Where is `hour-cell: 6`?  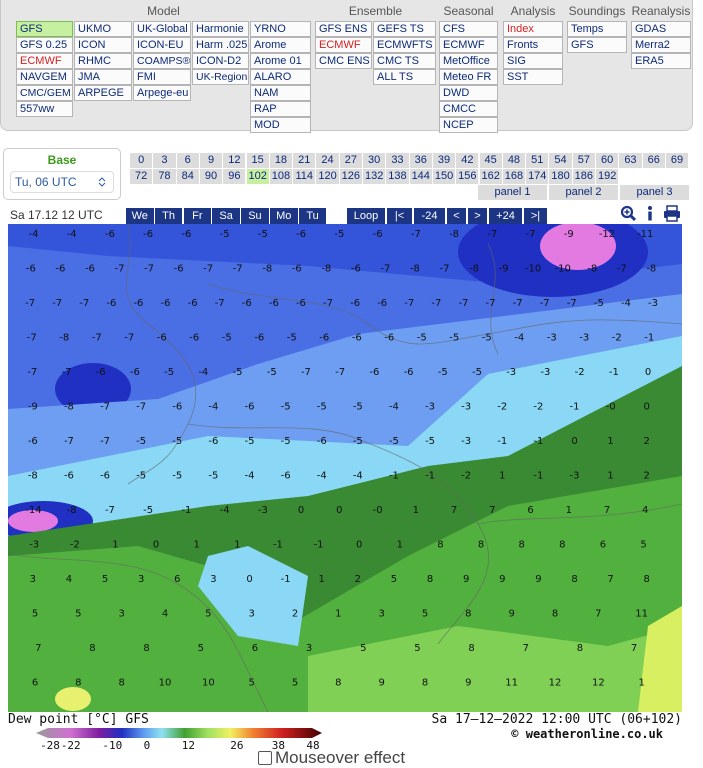 hour-cell: 6 is located at coordinates (187, 160).